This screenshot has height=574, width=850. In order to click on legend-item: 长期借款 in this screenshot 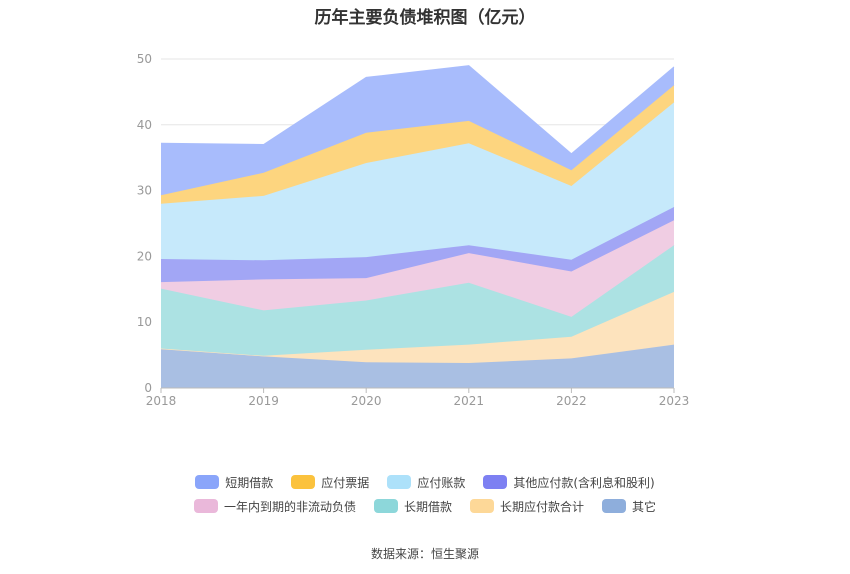, I will do `click(412, 506)`.